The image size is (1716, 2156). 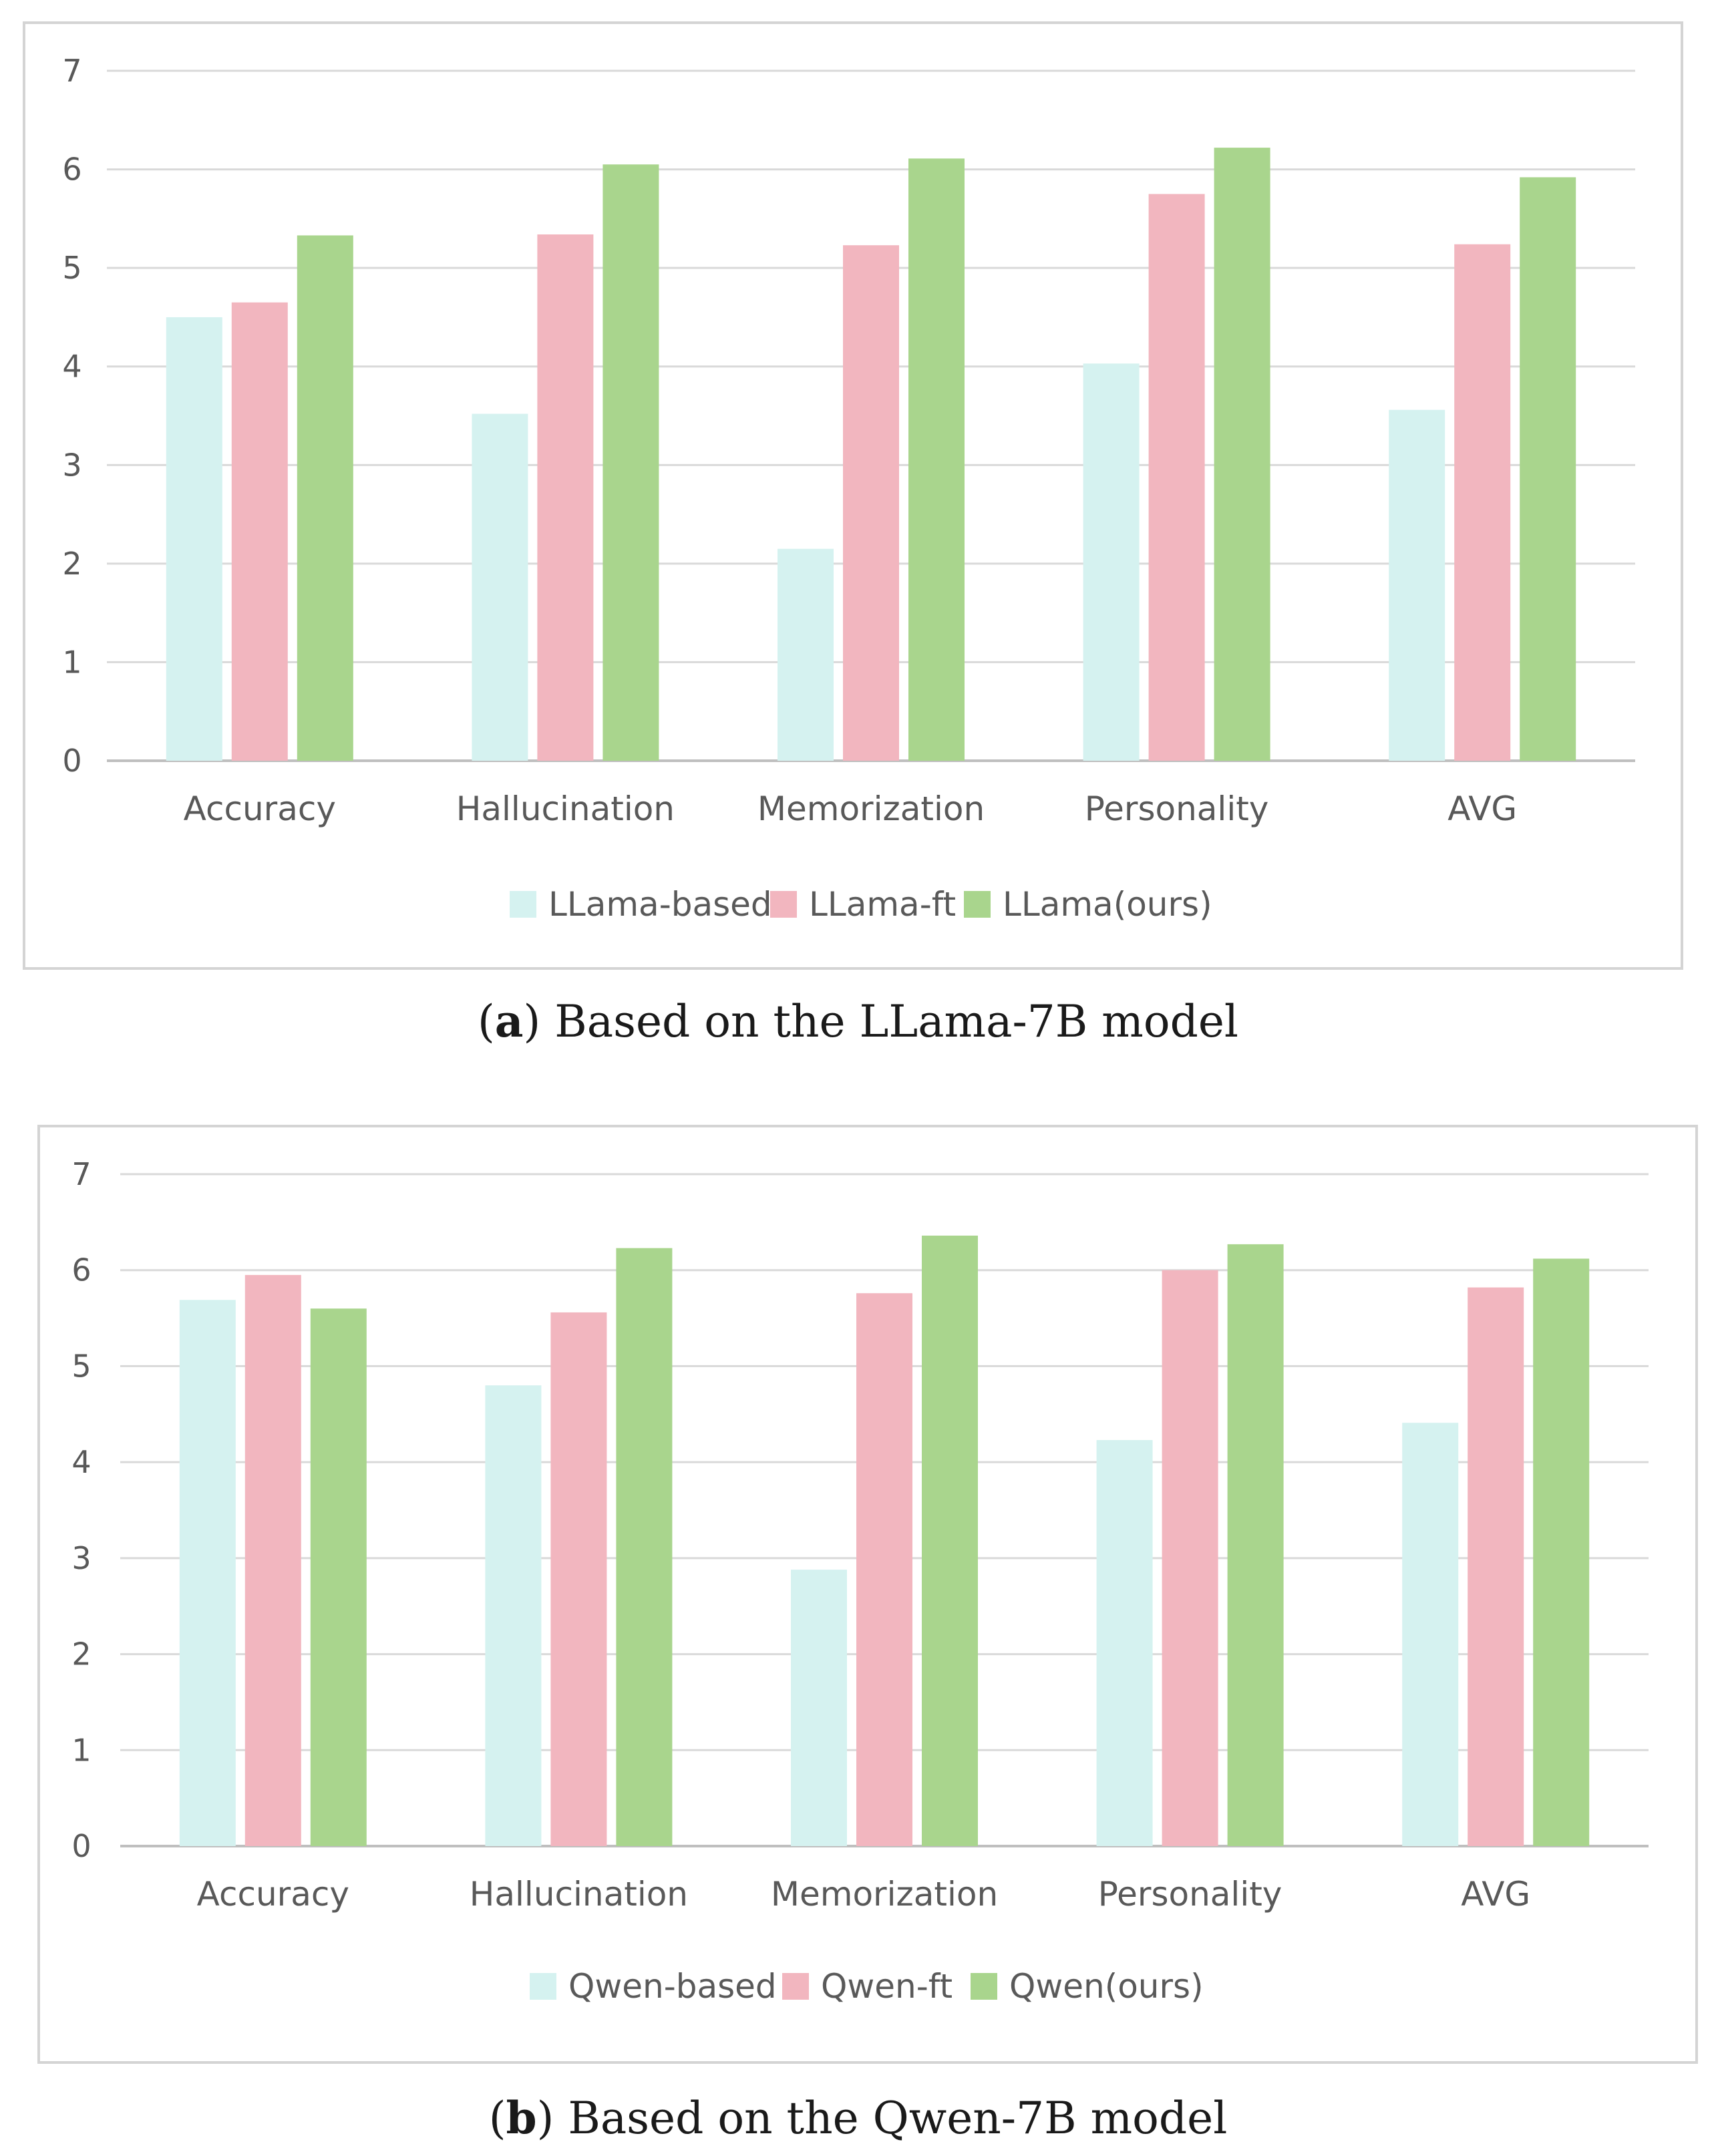 I want to click on bar-qwen-based-hallucination, so click(x=513, y=1615).